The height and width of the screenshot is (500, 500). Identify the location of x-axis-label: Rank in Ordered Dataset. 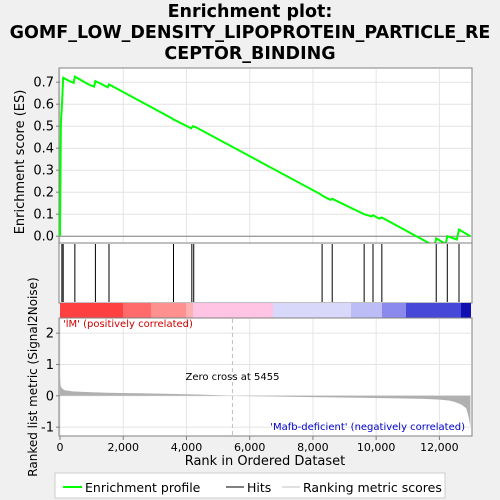
(265, 461).